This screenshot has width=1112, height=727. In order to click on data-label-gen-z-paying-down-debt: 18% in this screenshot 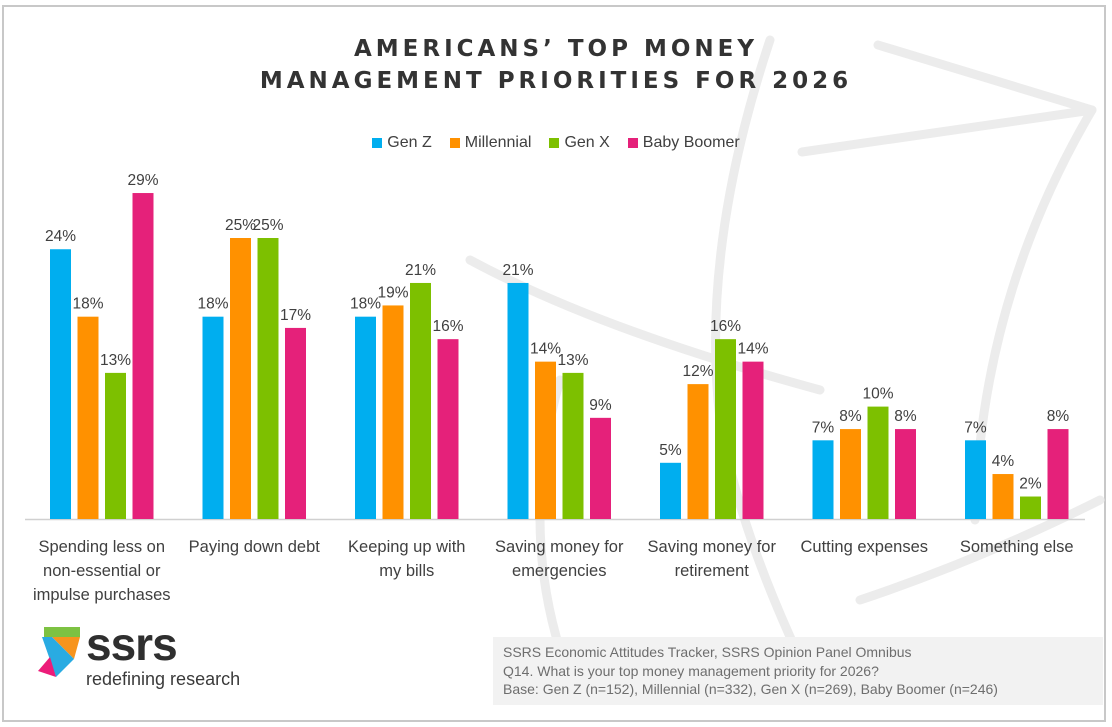, I will do `click(212, 304)`.